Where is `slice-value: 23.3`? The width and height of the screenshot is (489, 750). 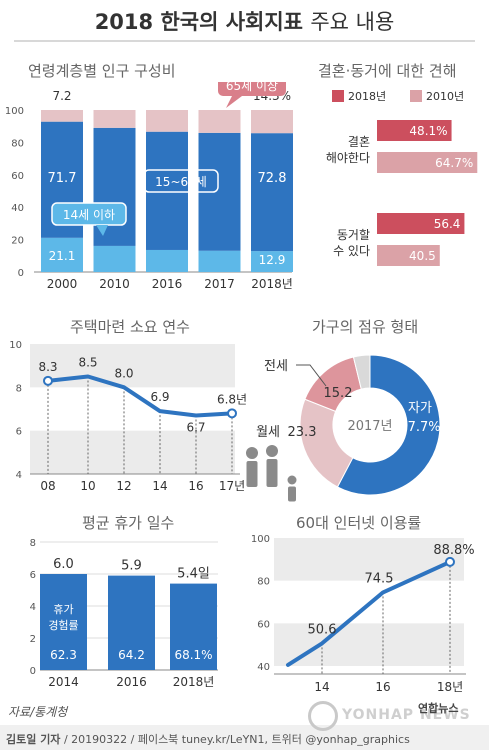
slice-value: 23.3 is located at coordinates (302, 432).